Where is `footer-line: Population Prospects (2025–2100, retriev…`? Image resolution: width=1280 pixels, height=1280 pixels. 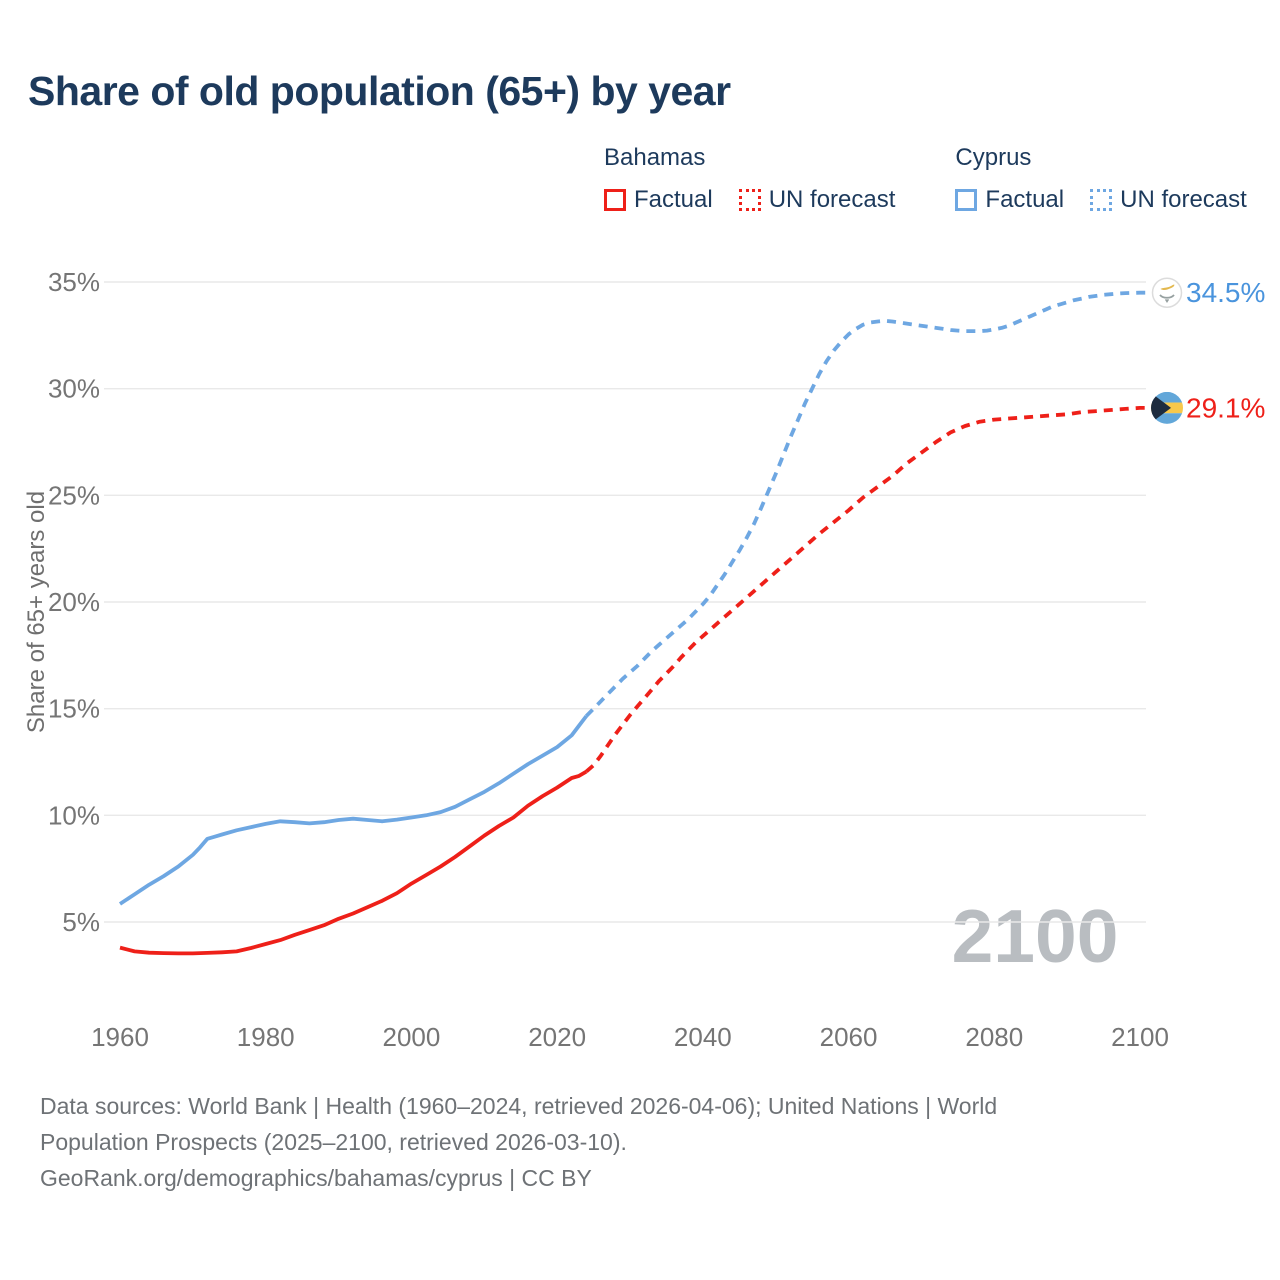
footer-line: Population Prospects (2025–2100, retriev… is located at coordinates (333, 1142).